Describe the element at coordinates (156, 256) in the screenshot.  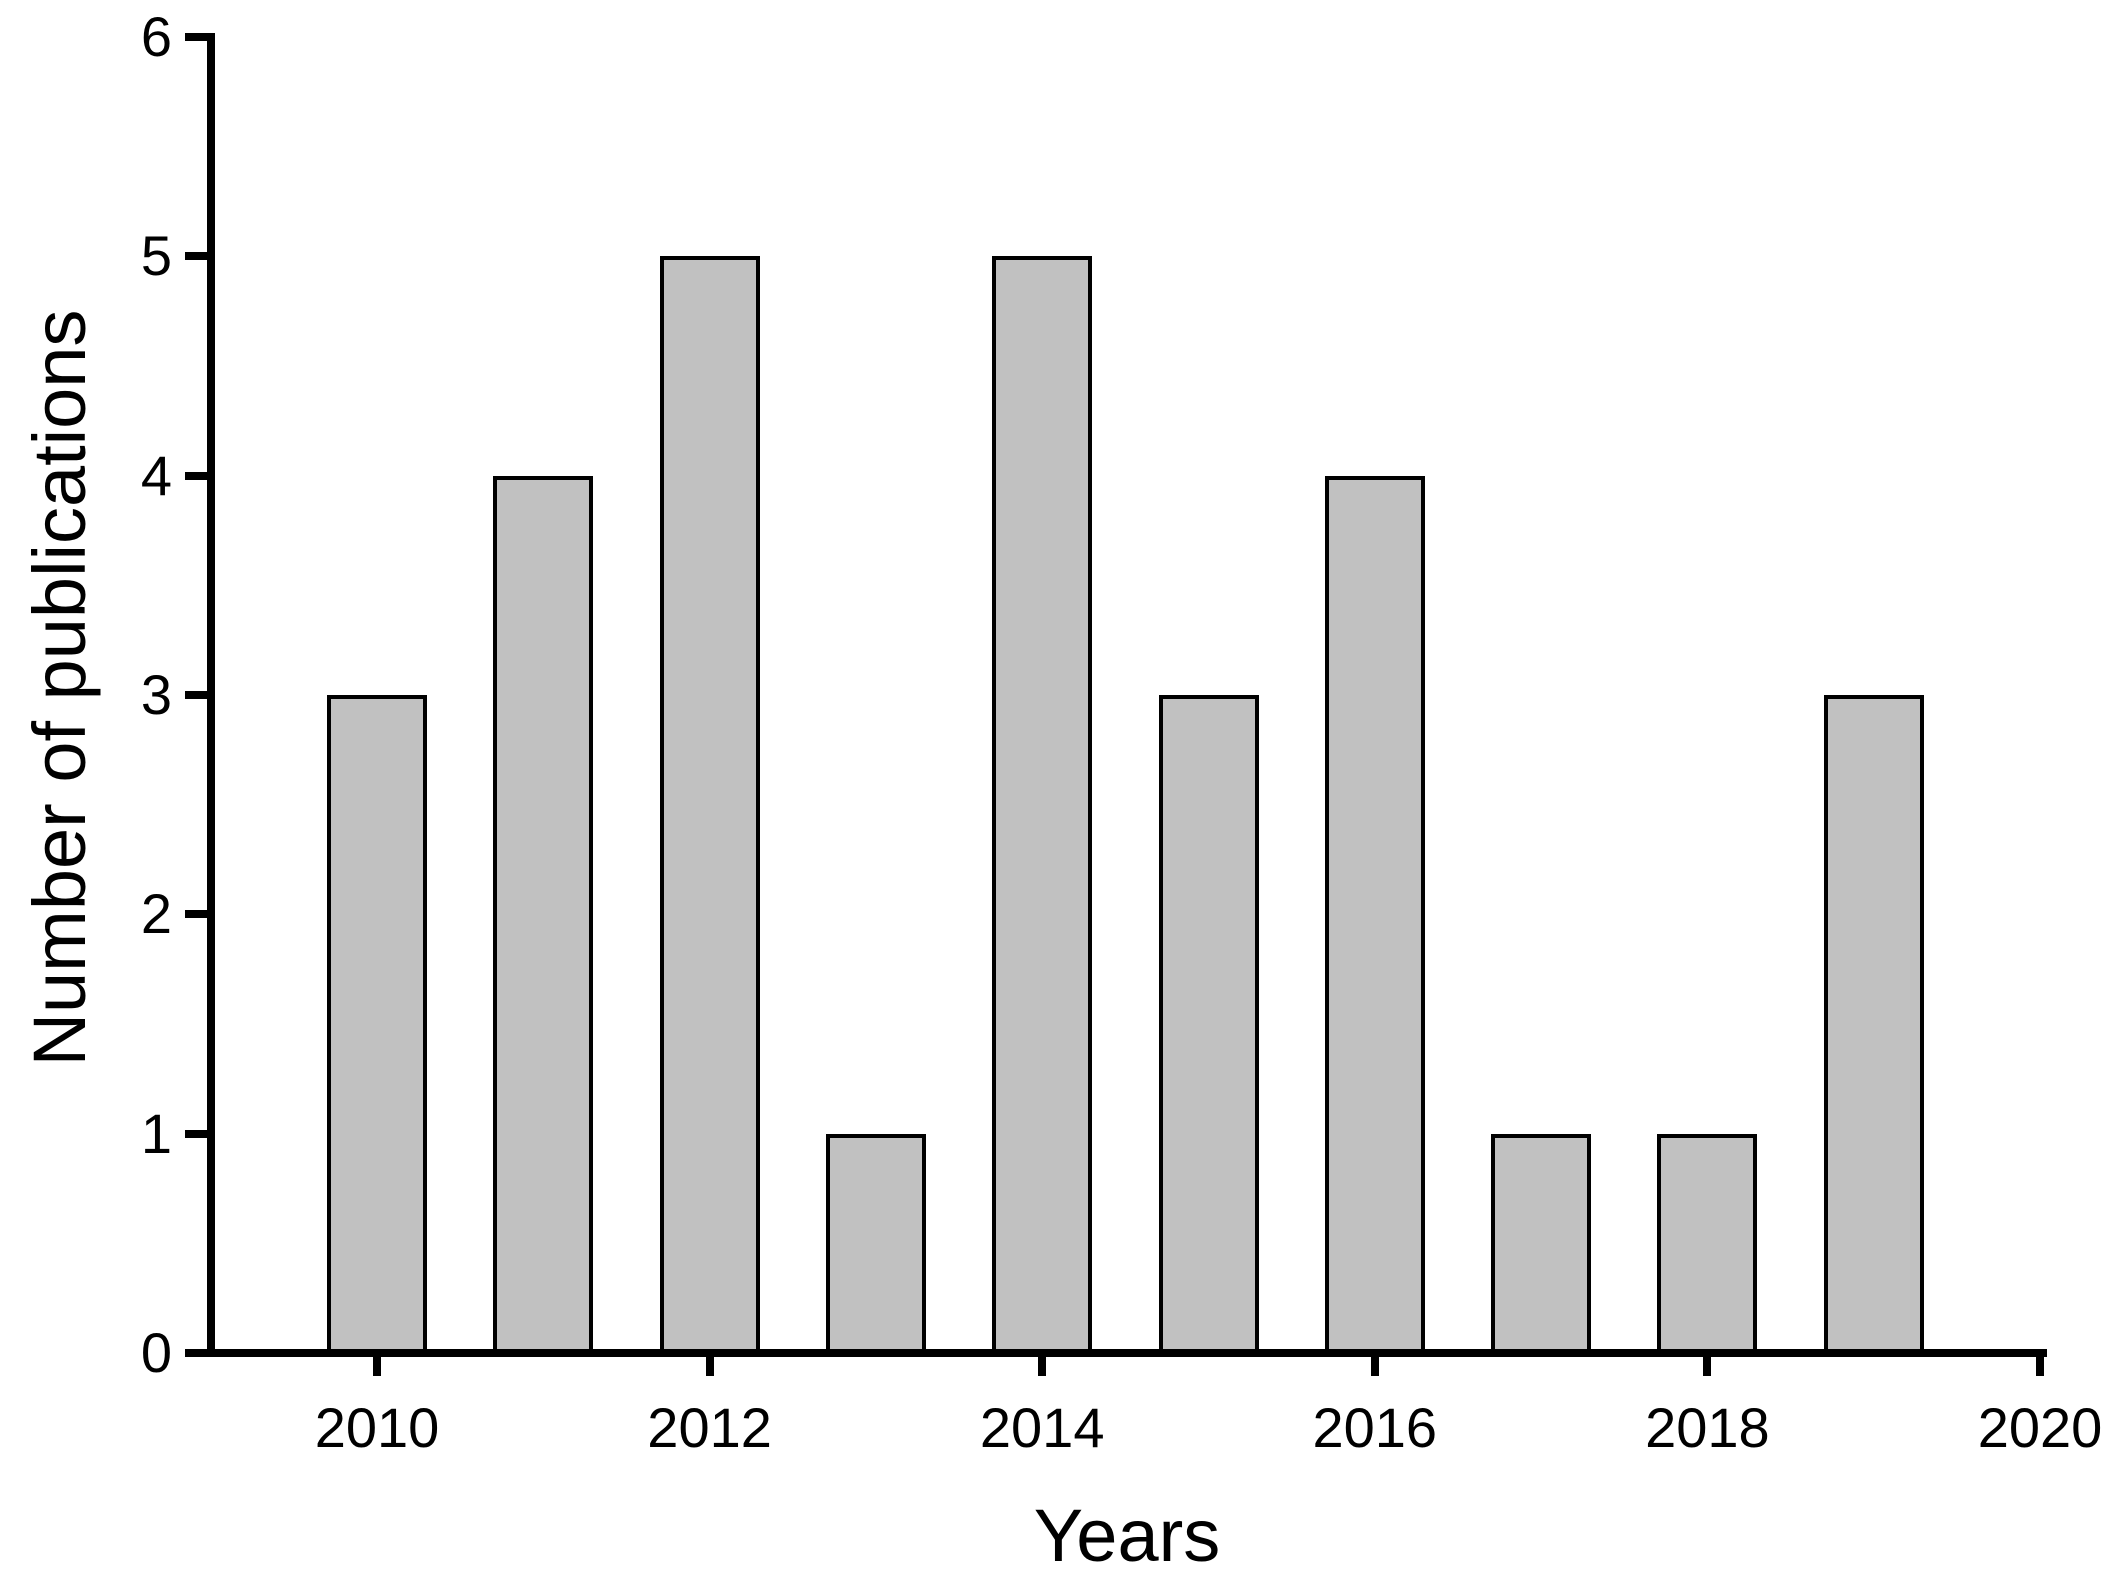
I see `y-tick-label-5: 5` at that location.